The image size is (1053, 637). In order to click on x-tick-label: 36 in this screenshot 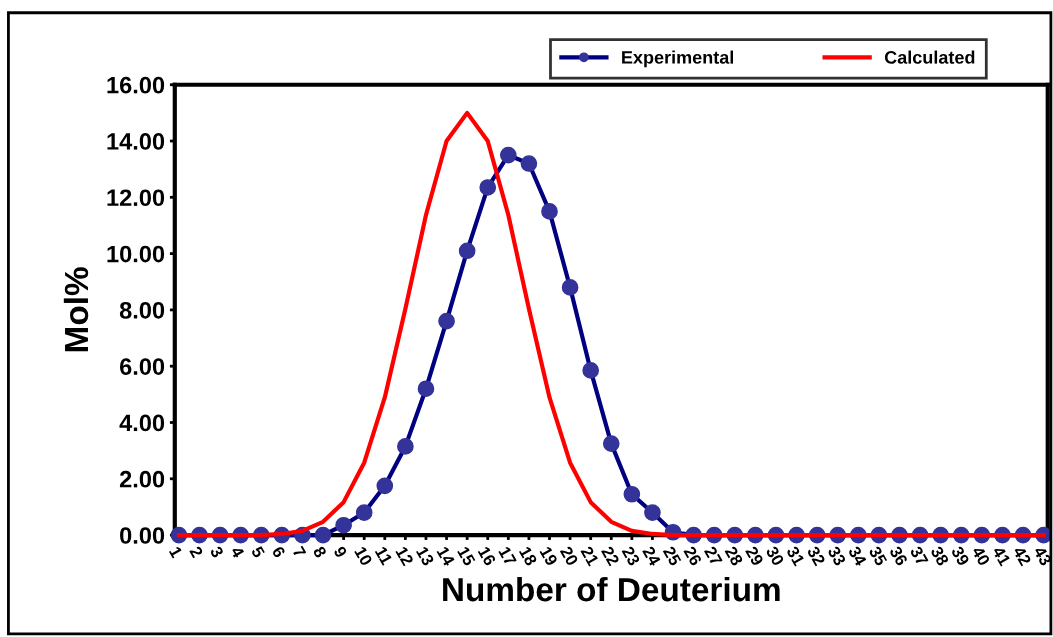, I will do `click(899, 556)`.